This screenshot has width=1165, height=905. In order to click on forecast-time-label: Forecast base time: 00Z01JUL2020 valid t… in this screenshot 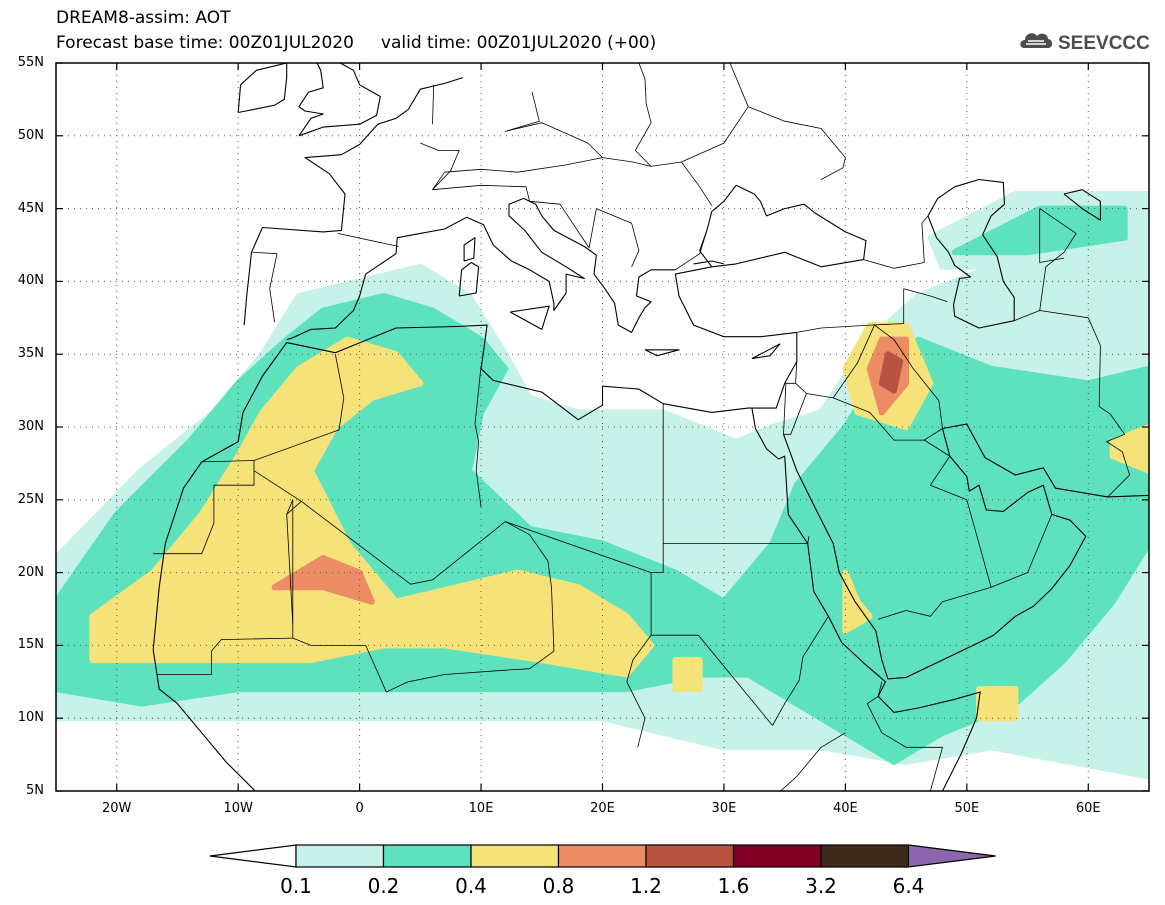, I will do `click(356, 43)`.